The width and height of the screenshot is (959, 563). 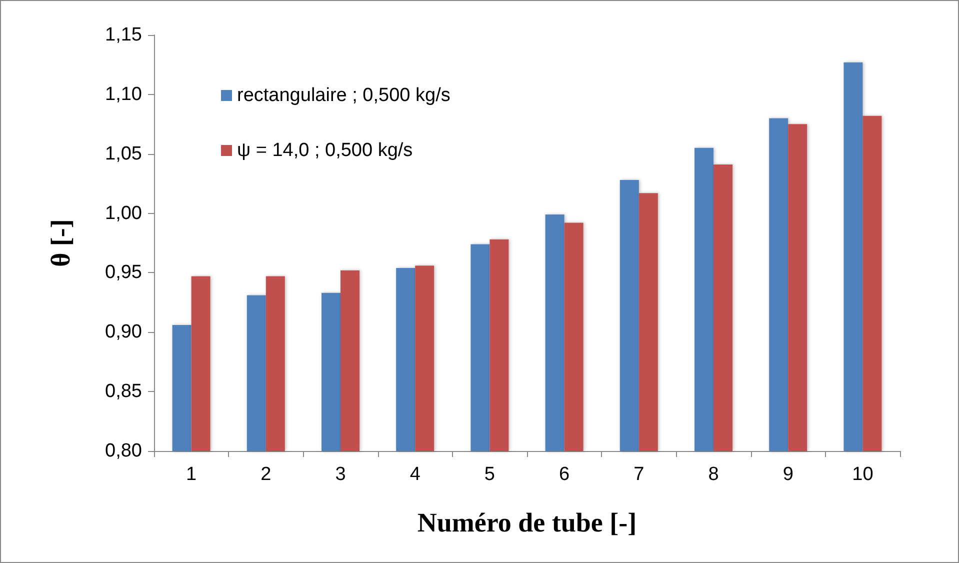 I want to click on legend-label: rectangulaire ; 0,500 kg/s, so click(x=343, y=95).